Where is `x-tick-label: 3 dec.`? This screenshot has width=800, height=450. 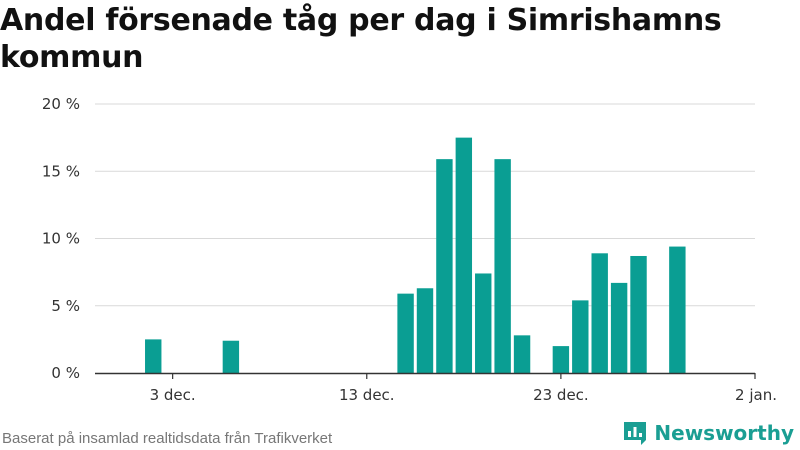
x-tick-label: 3 dec. is located at coordinates (173, 395).